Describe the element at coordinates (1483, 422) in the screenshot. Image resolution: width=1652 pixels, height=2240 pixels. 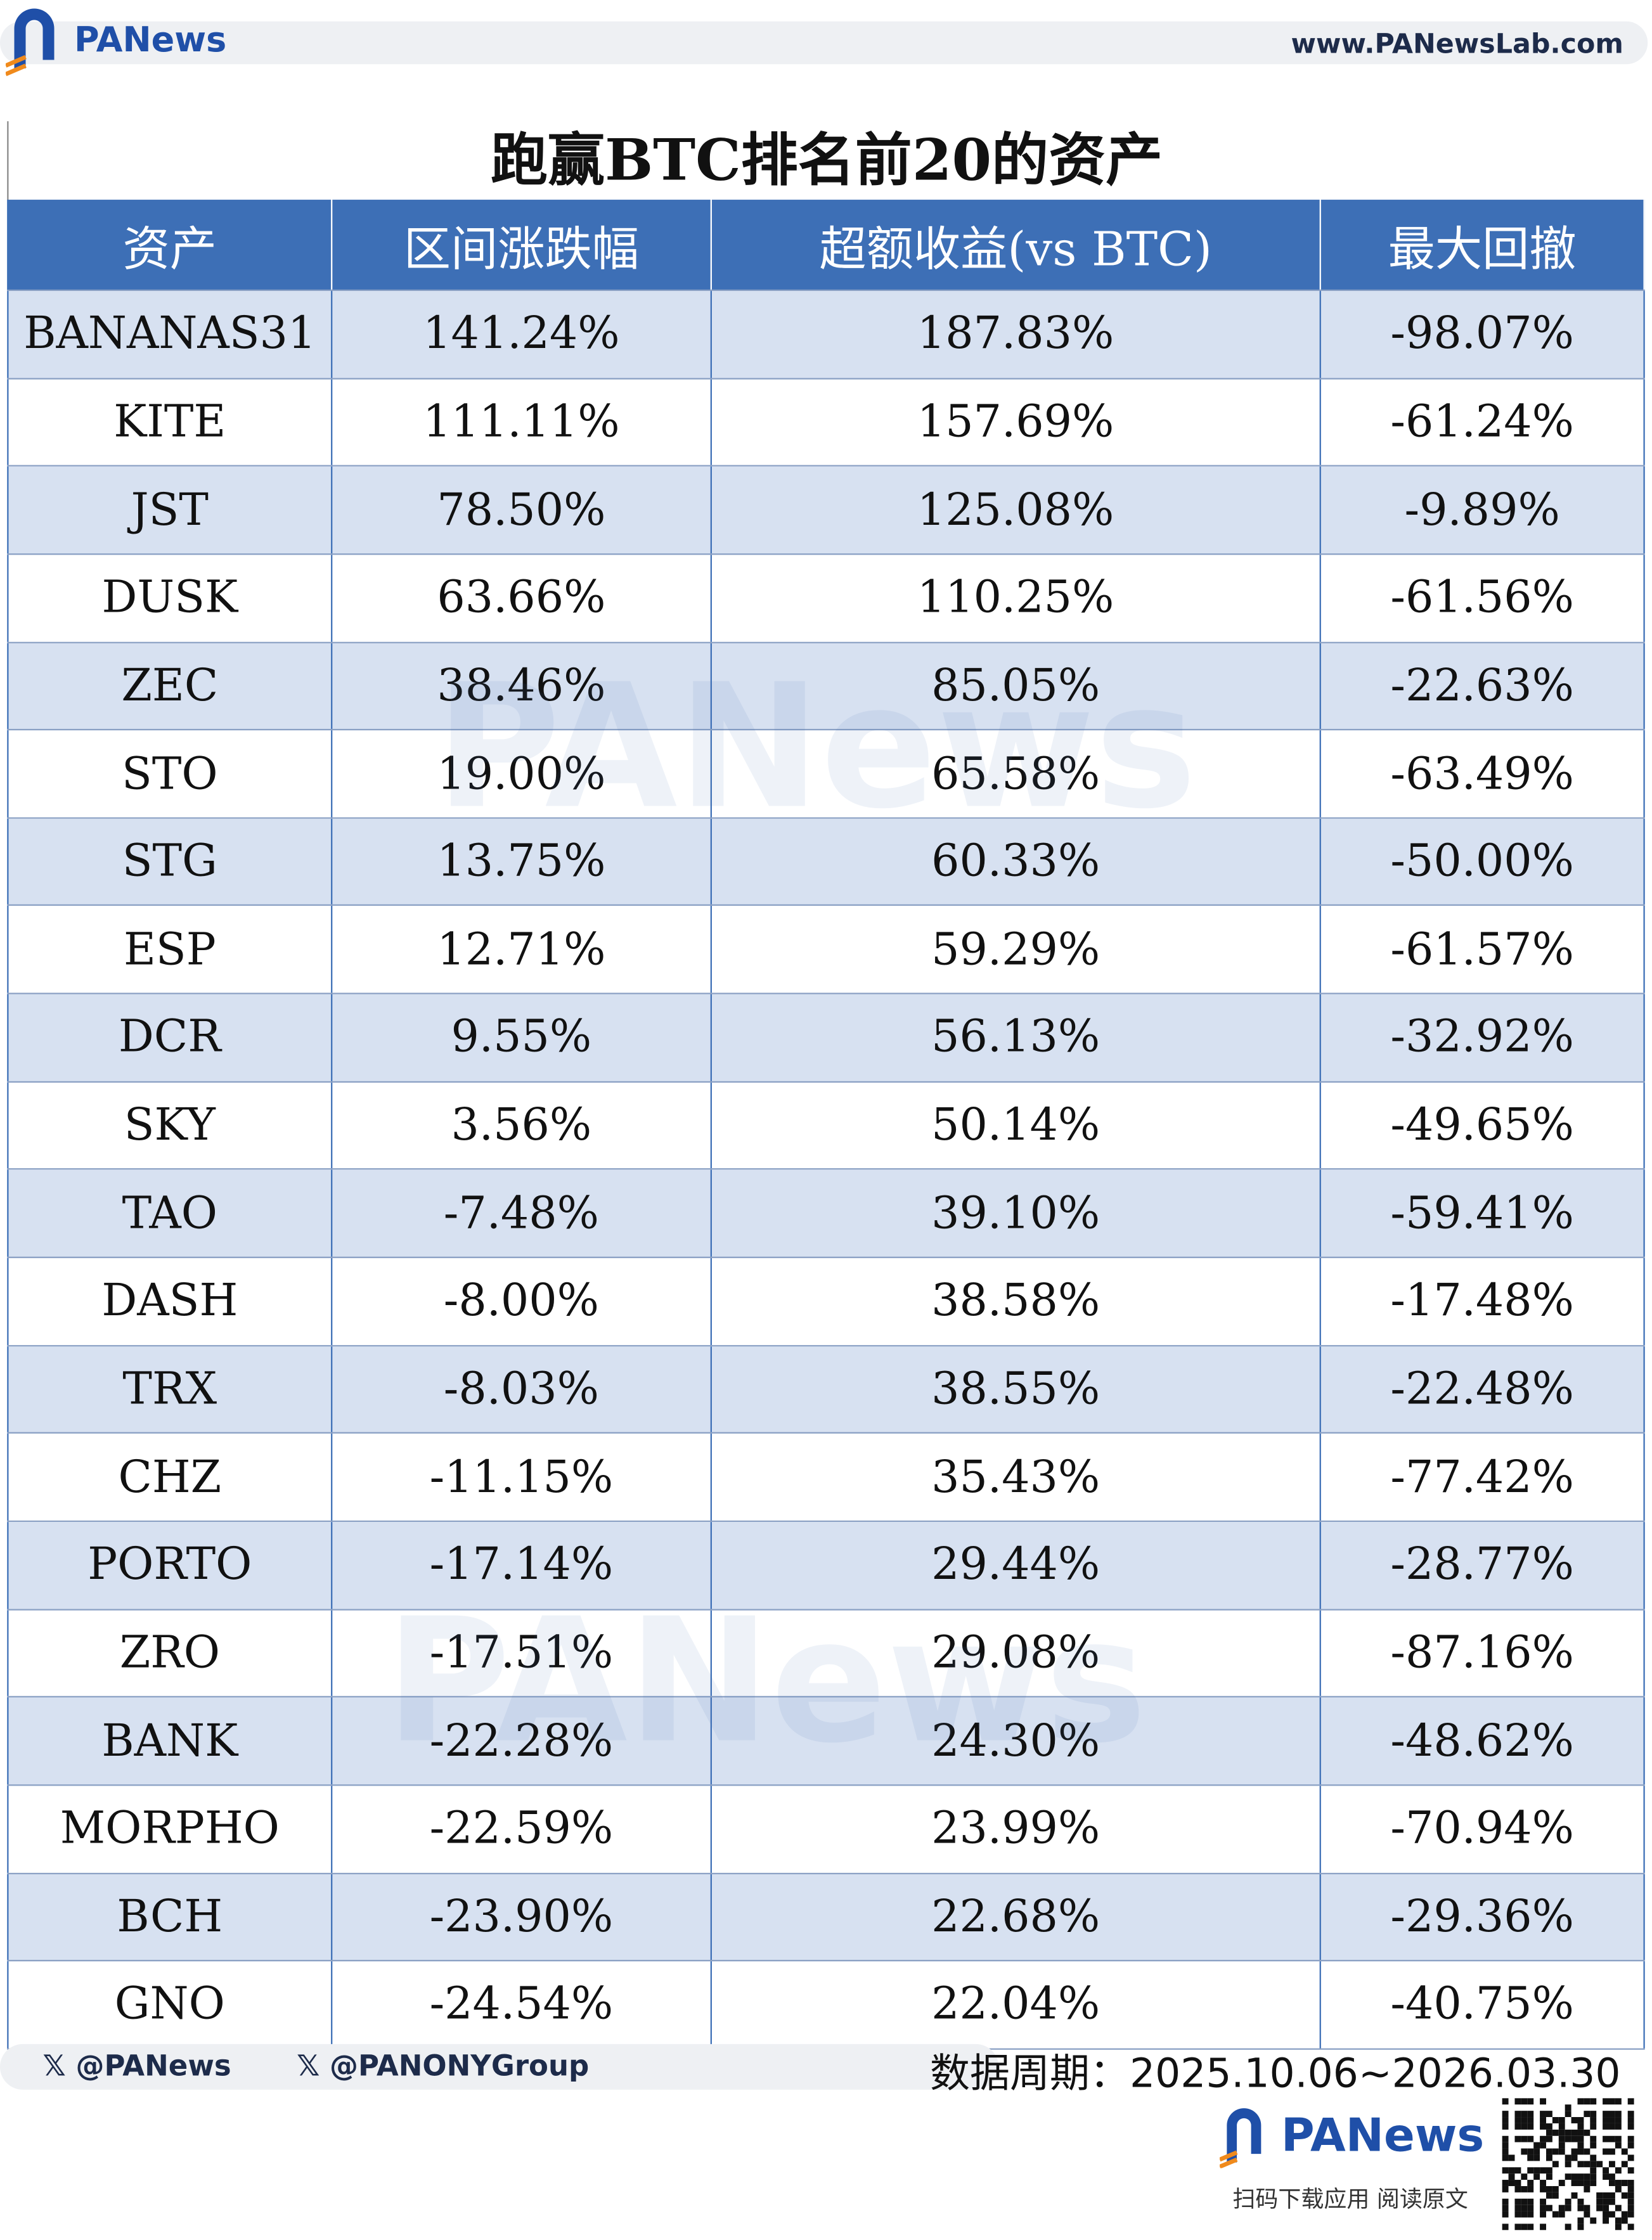
I see `table-cell: -61.24%` at that location.